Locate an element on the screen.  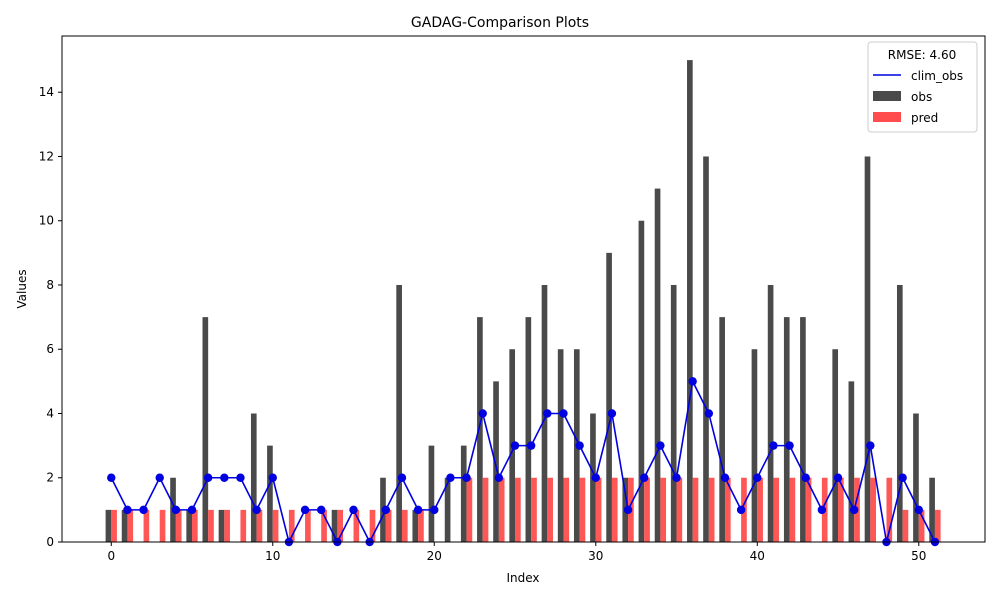
y-tick-label: 14 is located at coordinates (46, 92).